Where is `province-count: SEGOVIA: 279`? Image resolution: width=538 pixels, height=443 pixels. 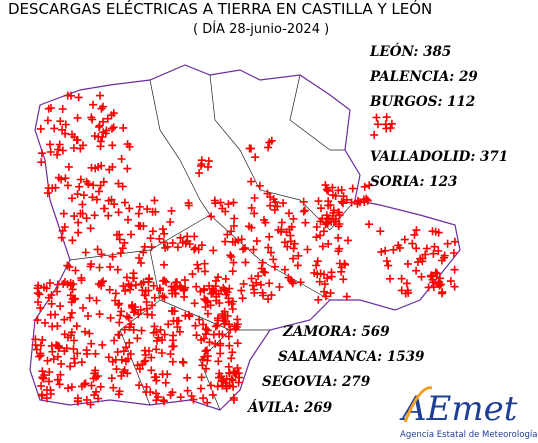
province-count: SEGOVIA: 279 is located at coordinates (316, 382).